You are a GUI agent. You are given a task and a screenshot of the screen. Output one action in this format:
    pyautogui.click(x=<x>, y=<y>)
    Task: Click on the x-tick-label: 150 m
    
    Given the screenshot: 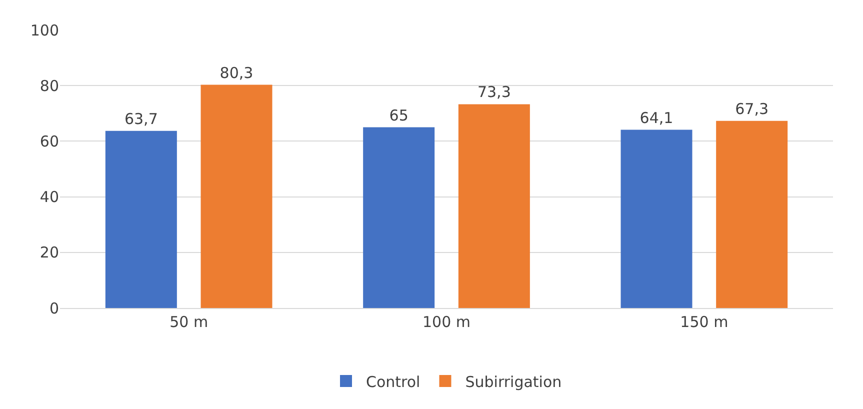 What is the action you would take?
    pyautogui.click(x=704, y=322)
    